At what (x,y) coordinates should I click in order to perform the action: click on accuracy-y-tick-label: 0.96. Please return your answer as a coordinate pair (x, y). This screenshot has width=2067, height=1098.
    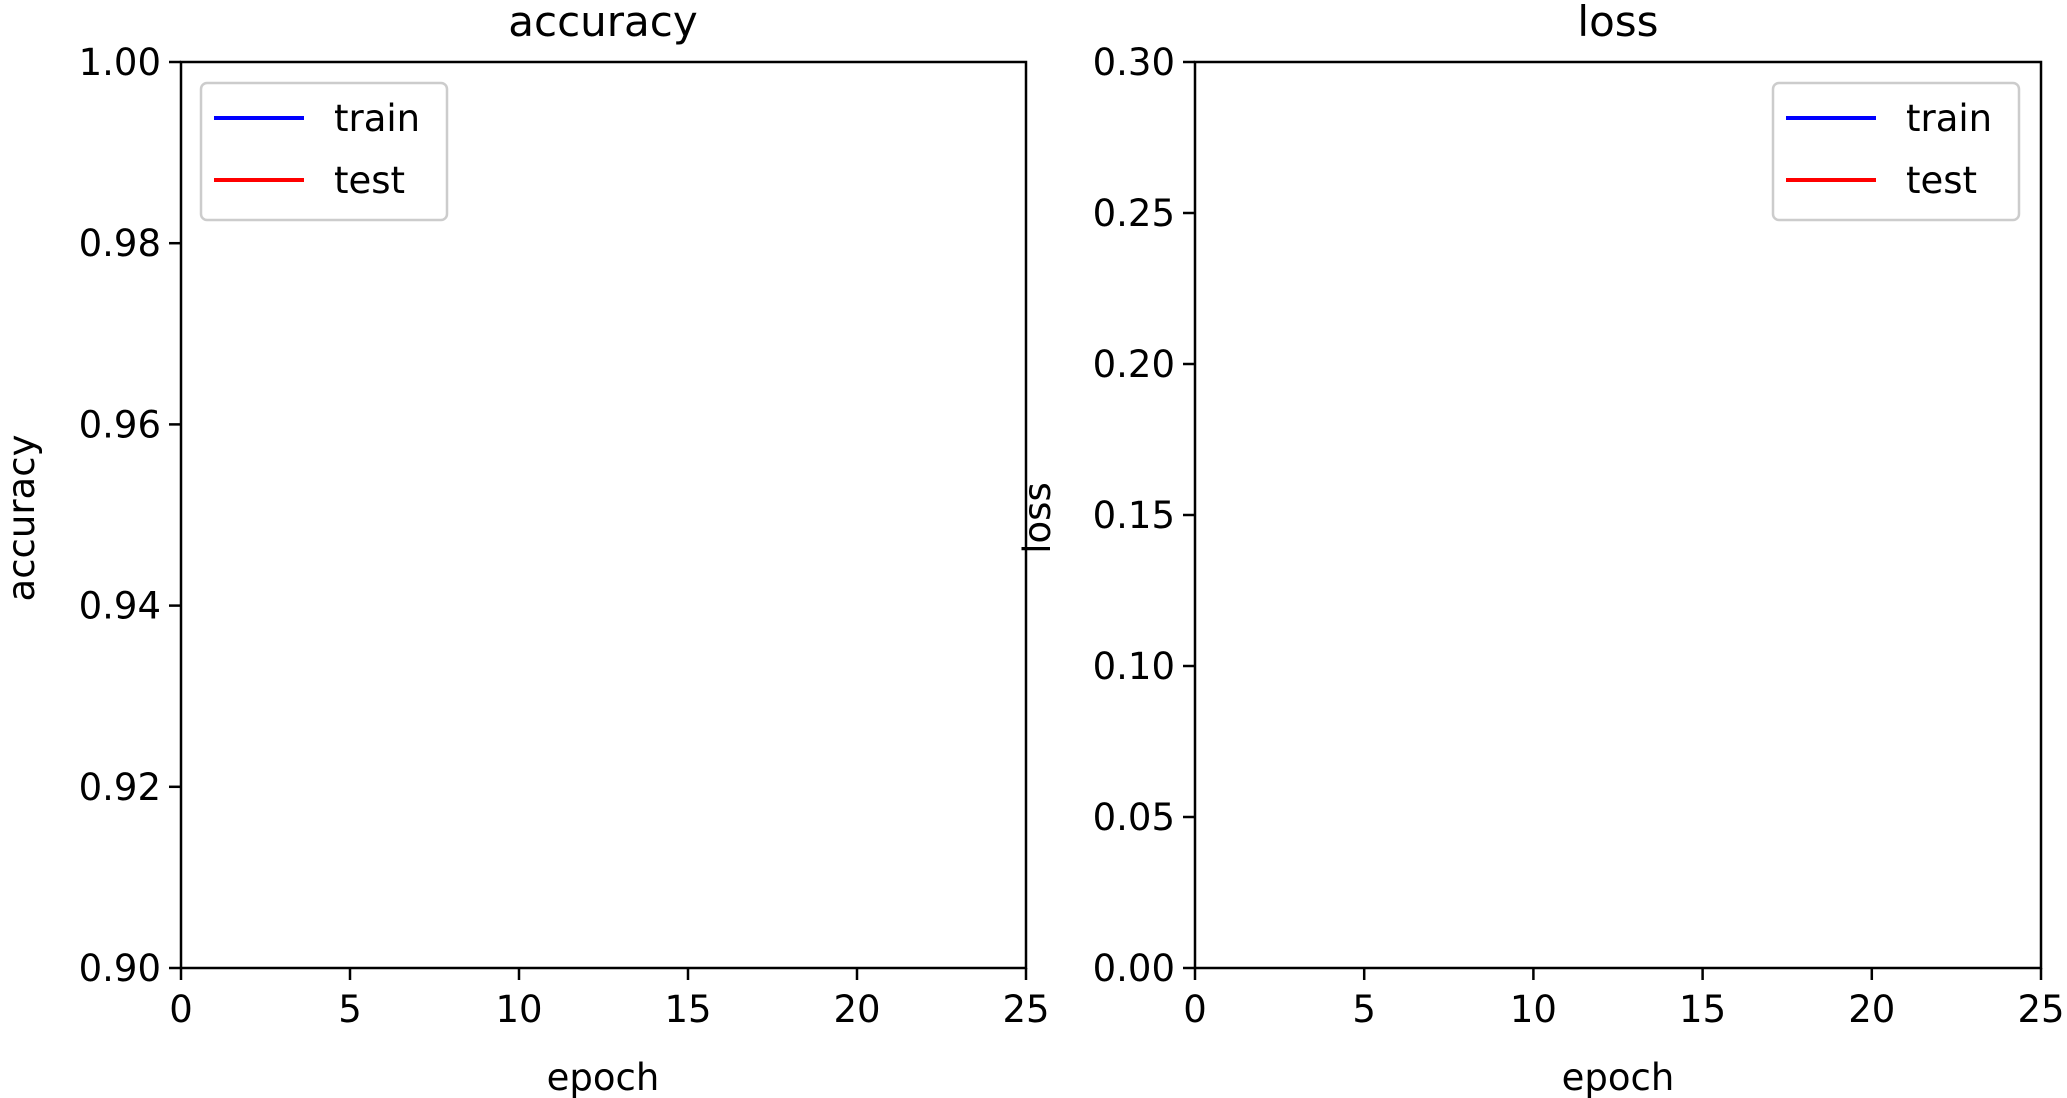
    Looking at the image, I should click on (120, 424).